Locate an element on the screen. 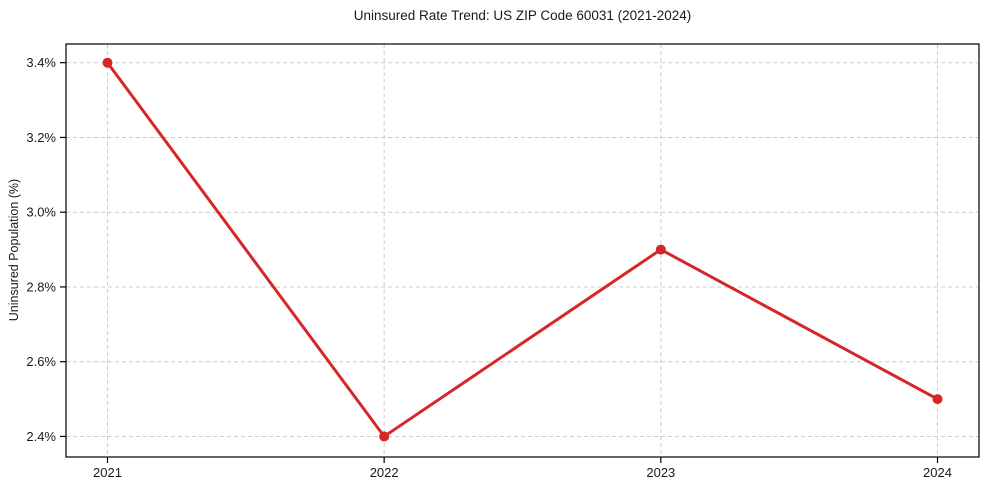 The height and width of the screenshot is (490, 989). x-tick-label: 2024 is located at coordinates (937, 472).